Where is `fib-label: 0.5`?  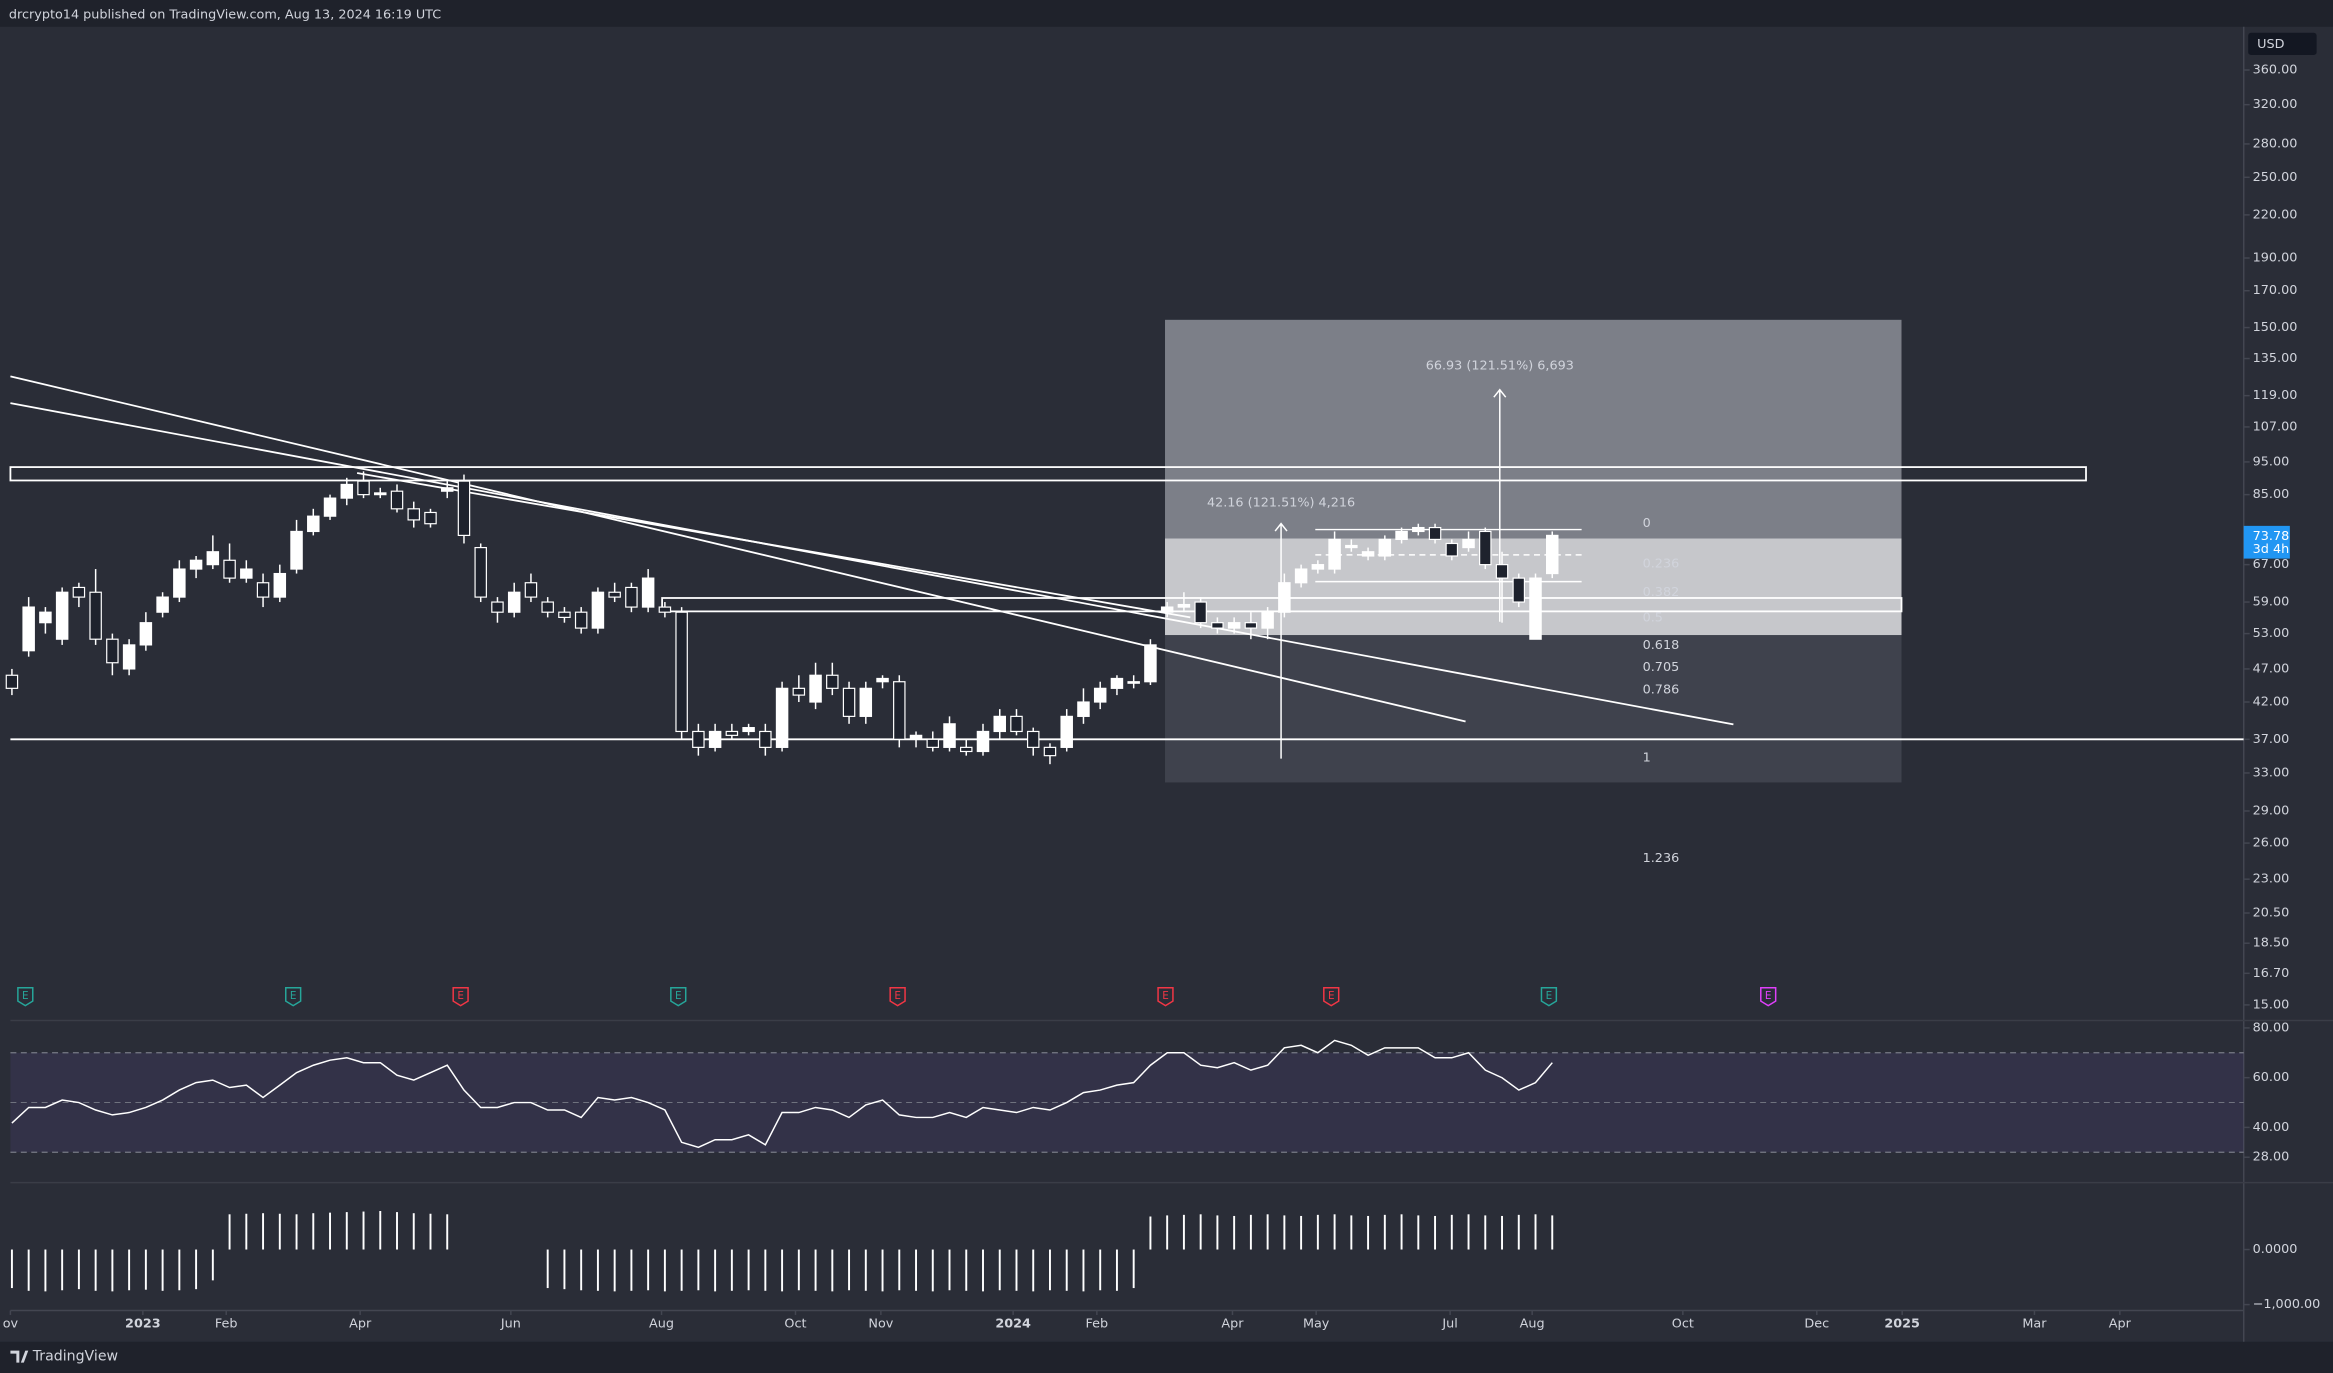
fib-label: 0.5 is located at coordinates (1653, 617).